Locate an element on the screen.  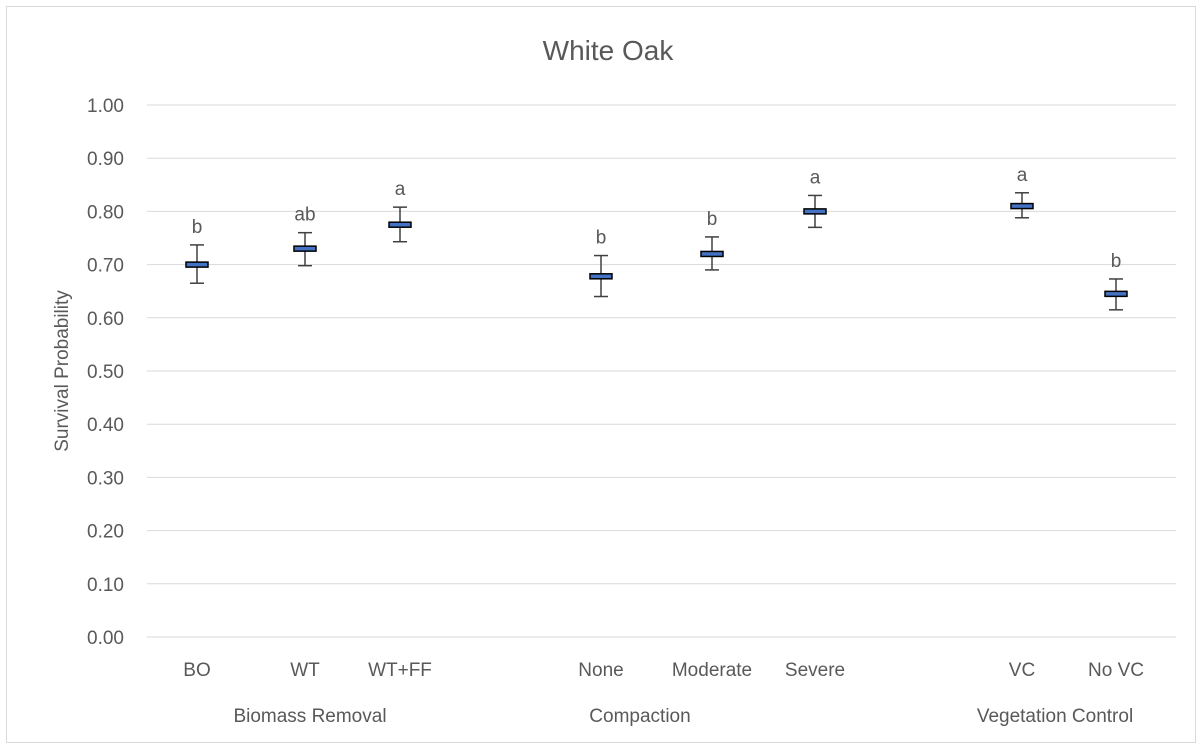
y-tick-label: 0.10 is located at coordinates (105, 585).